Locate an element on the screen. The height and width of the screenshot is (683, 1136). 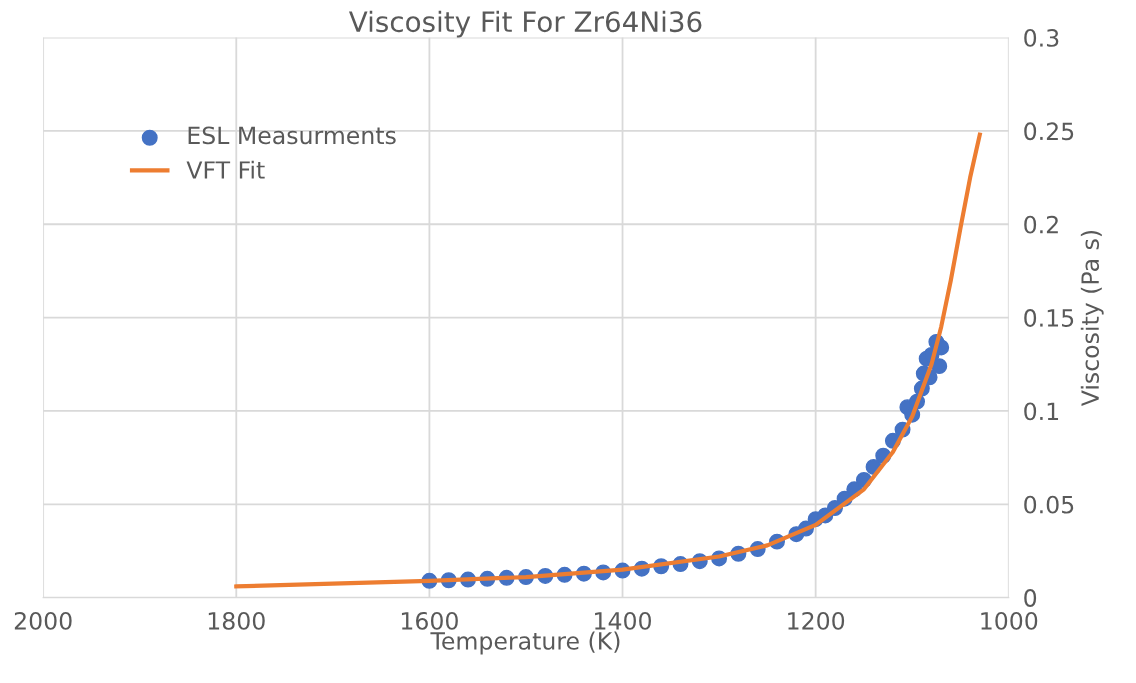
x-tick-label: 1200 is located at coordinates (816, 620).